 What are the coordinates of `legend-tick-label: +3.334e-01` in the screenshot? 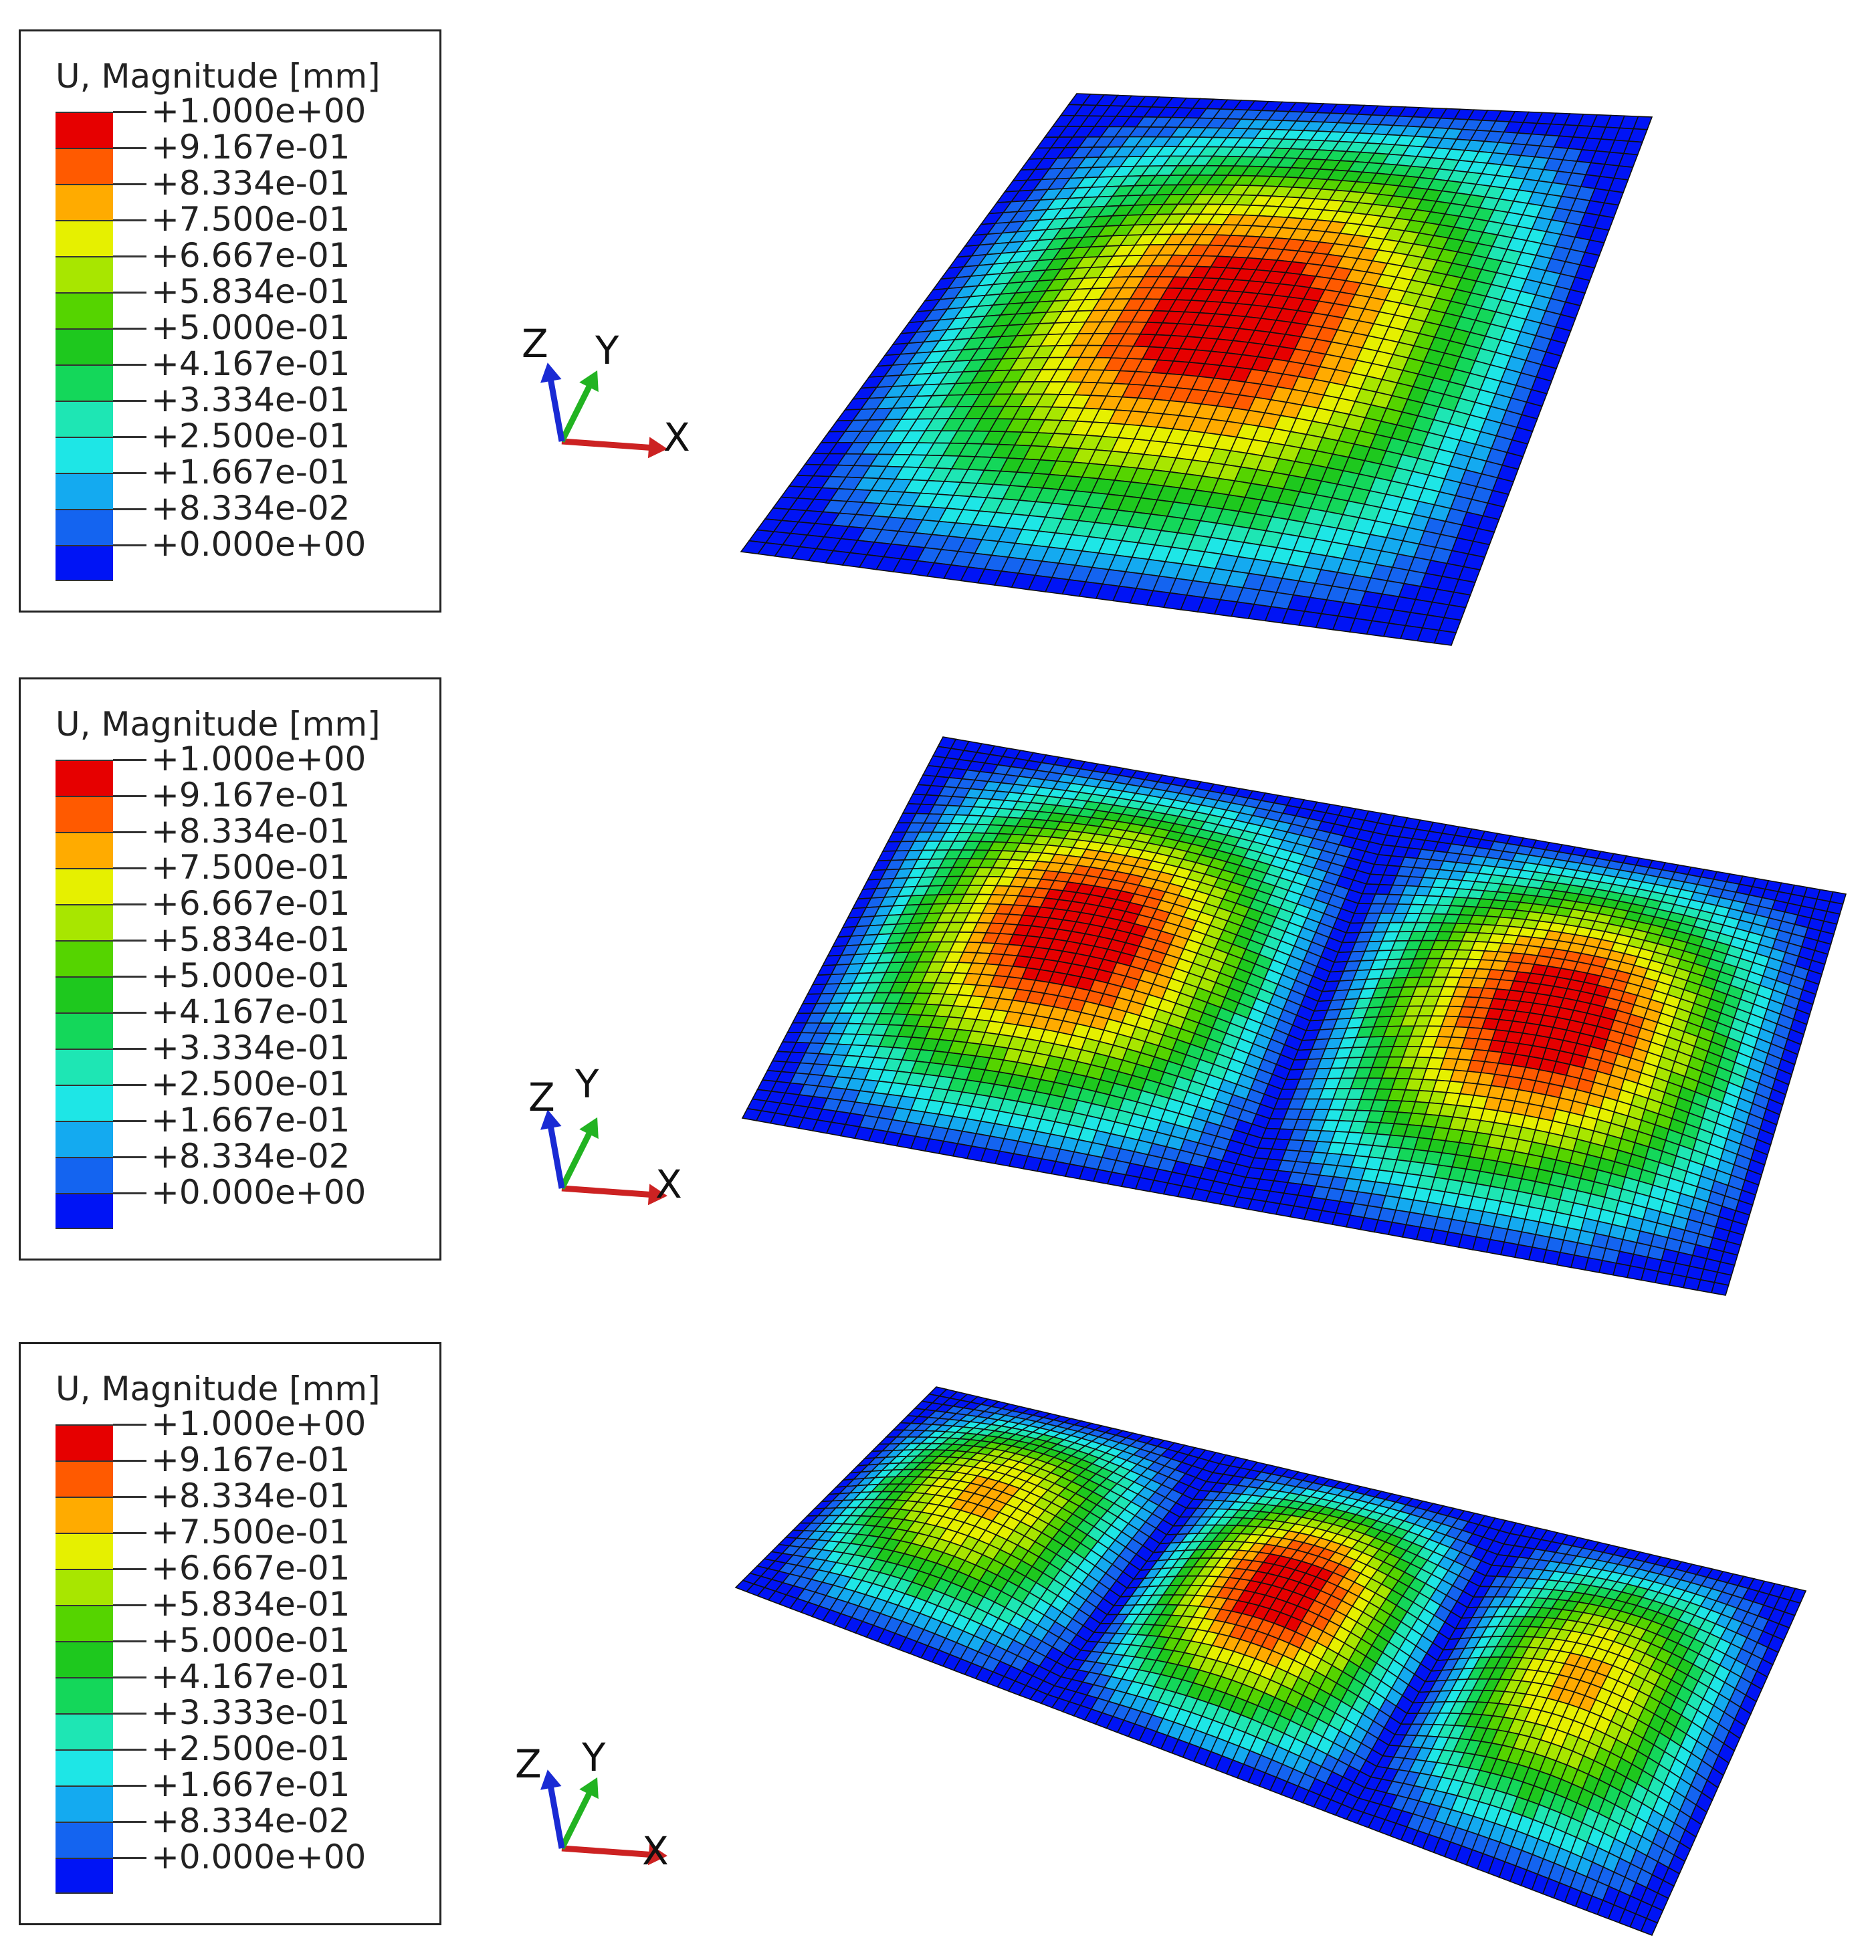 It's located at (250, 399).